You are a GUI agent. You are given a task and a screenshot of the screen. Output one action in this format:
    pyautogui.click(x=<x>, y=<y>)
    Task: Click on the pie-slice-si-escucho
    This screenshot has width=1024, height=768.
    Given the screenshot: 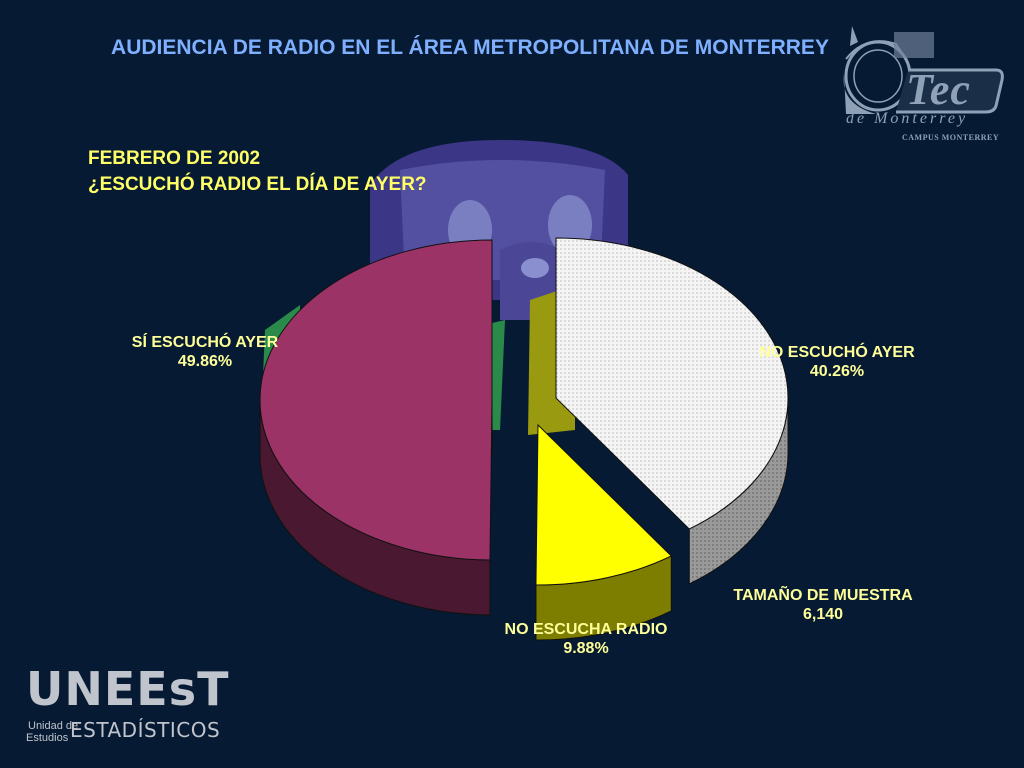 What is the action you would take?
    pyautogui.click(x=376, y=400)
    